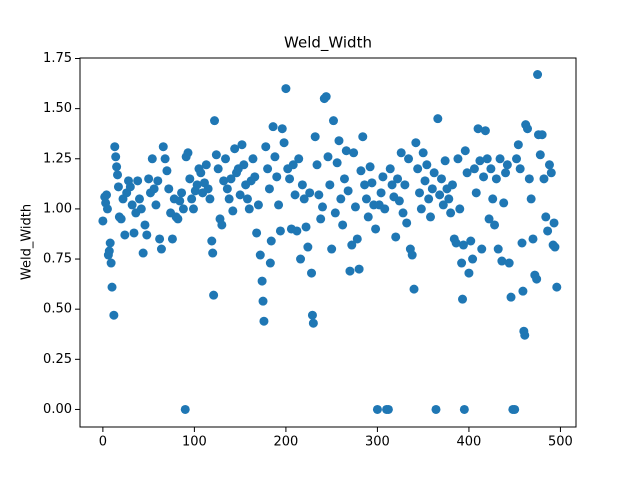 The width and height of the screenshot is (640, 480). I want to click on y-tick-label: 1.25, so click(57, 158).